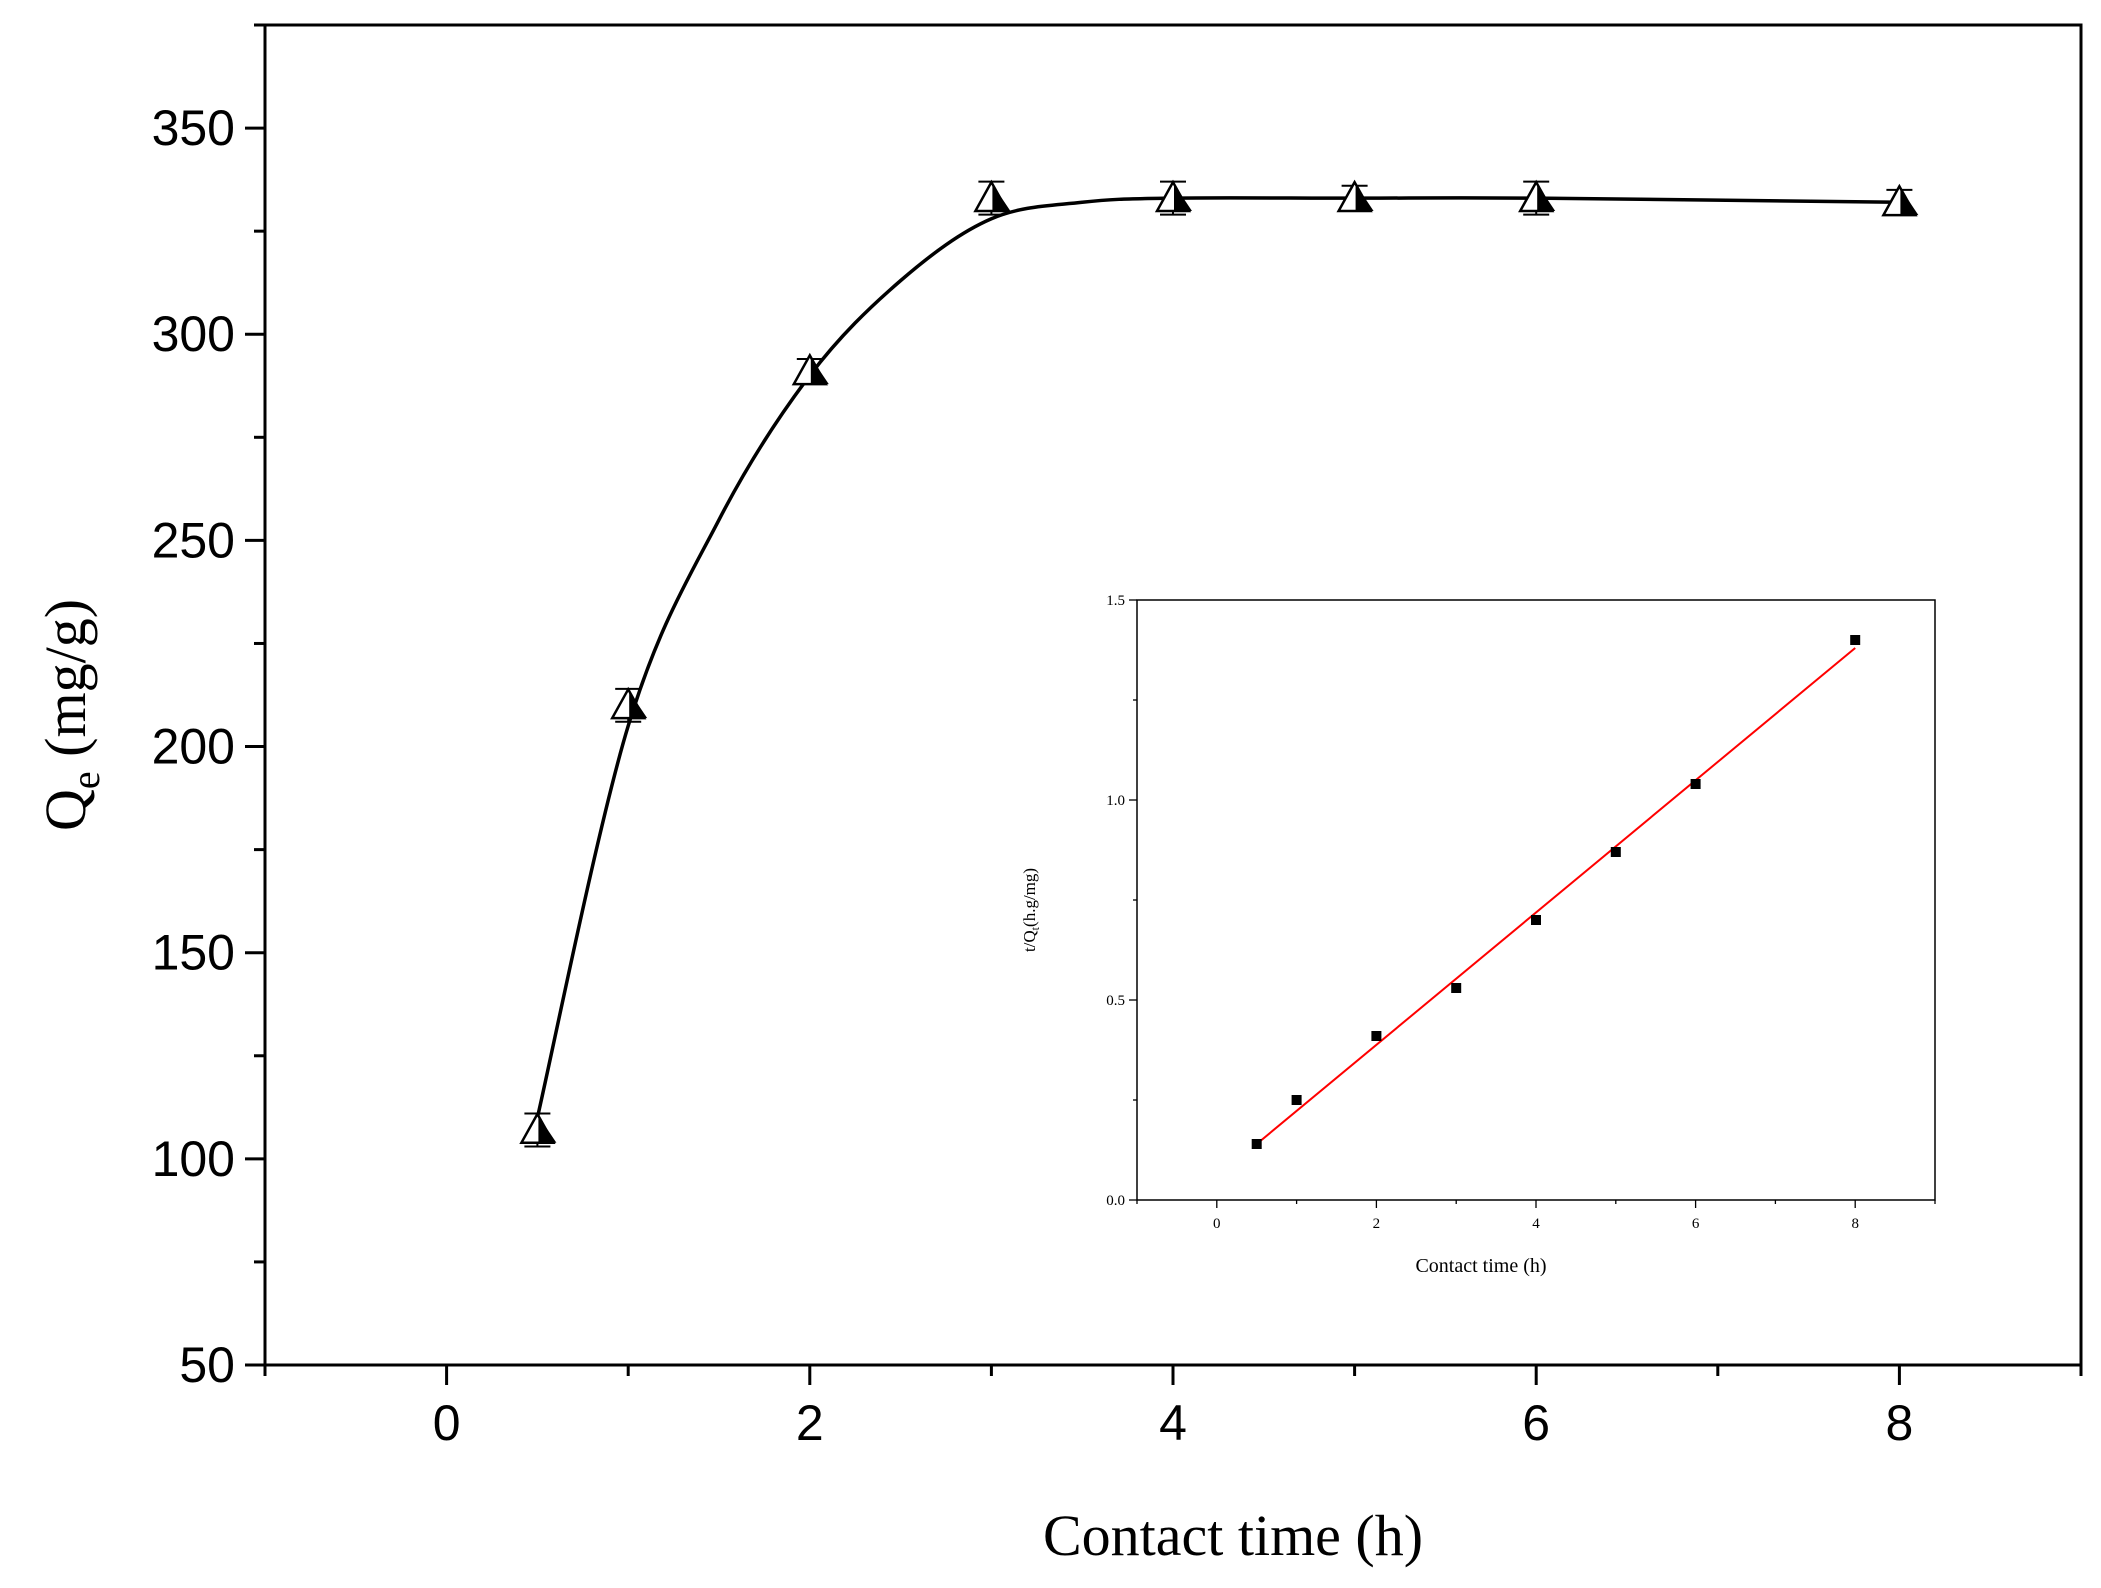 Image resolution: width=2101 pixels, height=1588 pixels. Describe the element at coordinates (1855, 1224) in the screenshot. I see `inset-x-tick-label: 8` at that location.